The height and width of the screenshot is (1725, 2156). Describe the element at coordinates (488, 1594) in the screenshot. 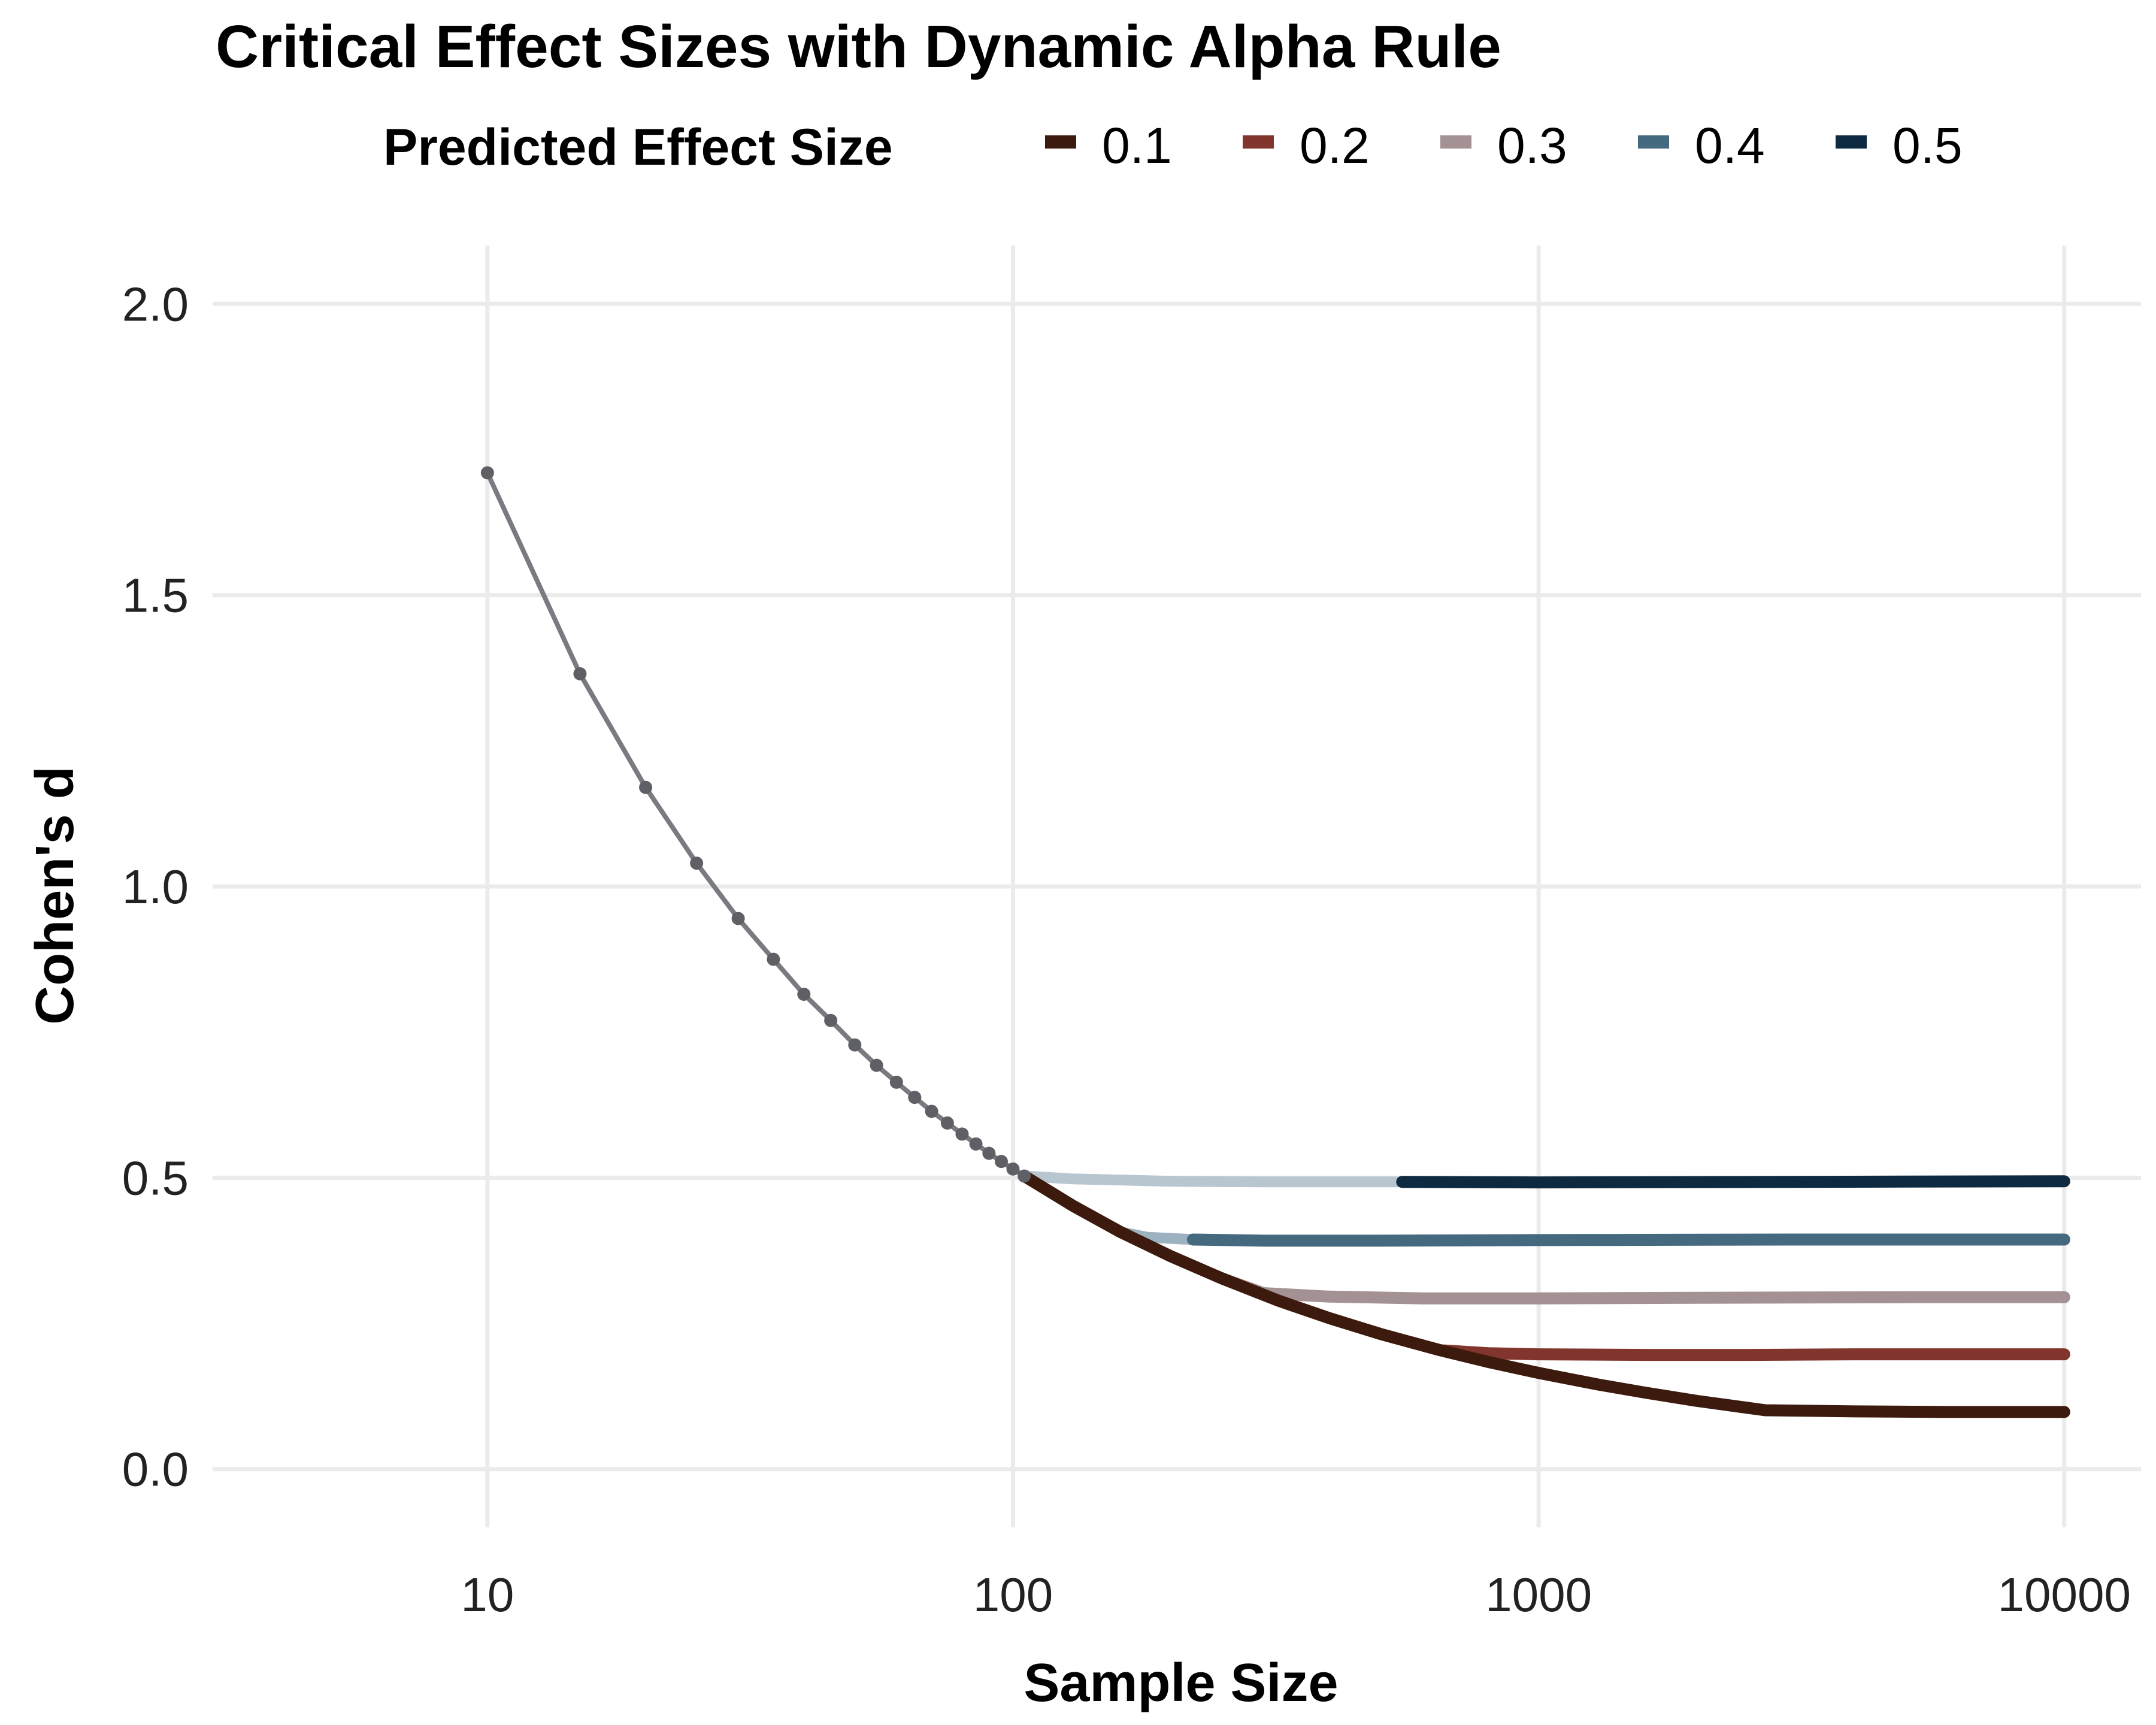

I see `x-tick-label: 10` at that location.